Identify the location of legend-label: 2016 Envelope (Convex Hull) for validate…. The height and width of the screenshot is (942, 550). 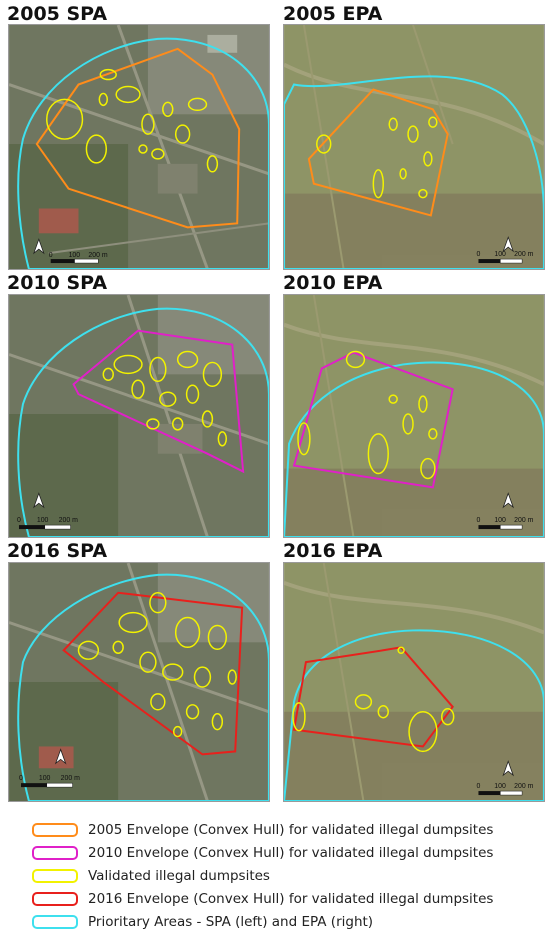
(291, 898).